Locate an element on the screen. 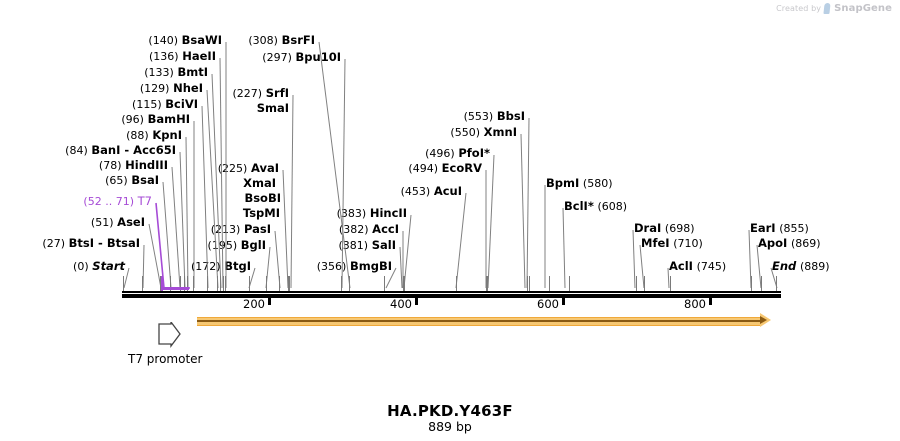 This screenshot has height=441, width=900. site-label-acci: (382) AccI is located at coordinates (369, 229).